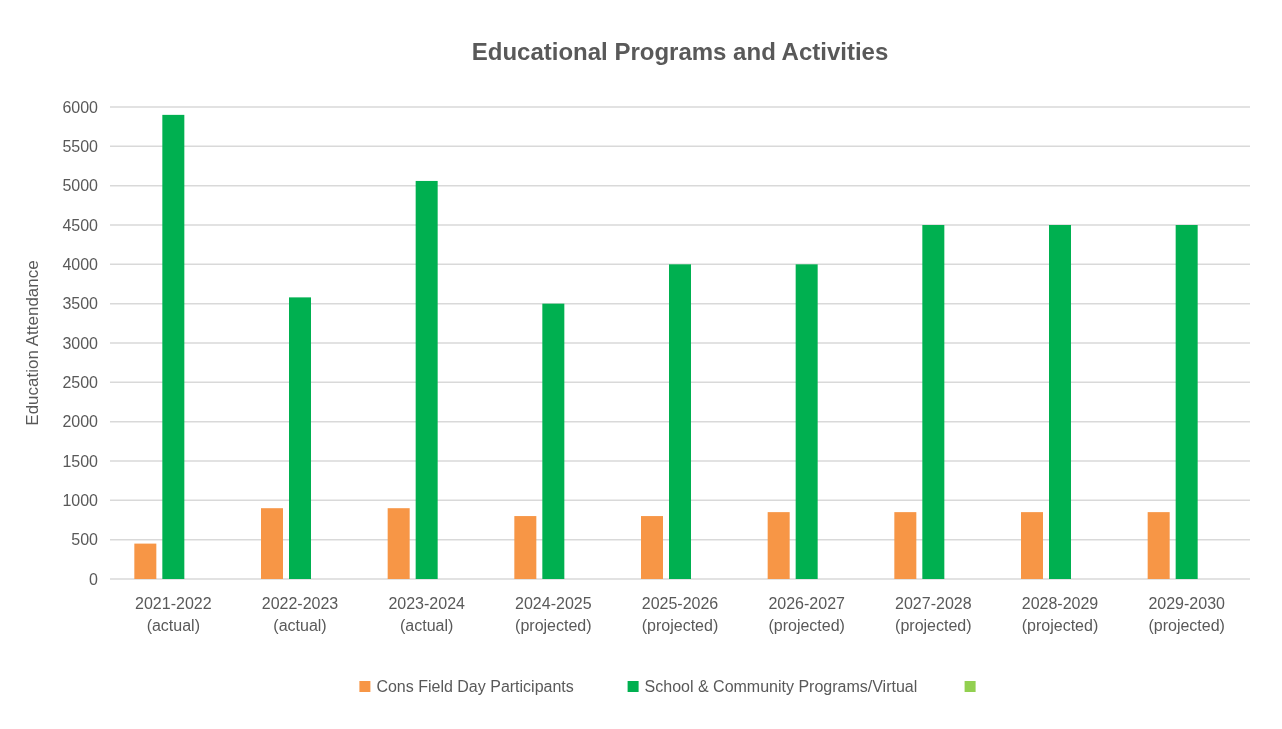 This screenshot has height=729, width=1282. Describe the element at coordinates (680, 51) in the screenshot. I see `chart-title: Educational Programs and Activities` at that location.